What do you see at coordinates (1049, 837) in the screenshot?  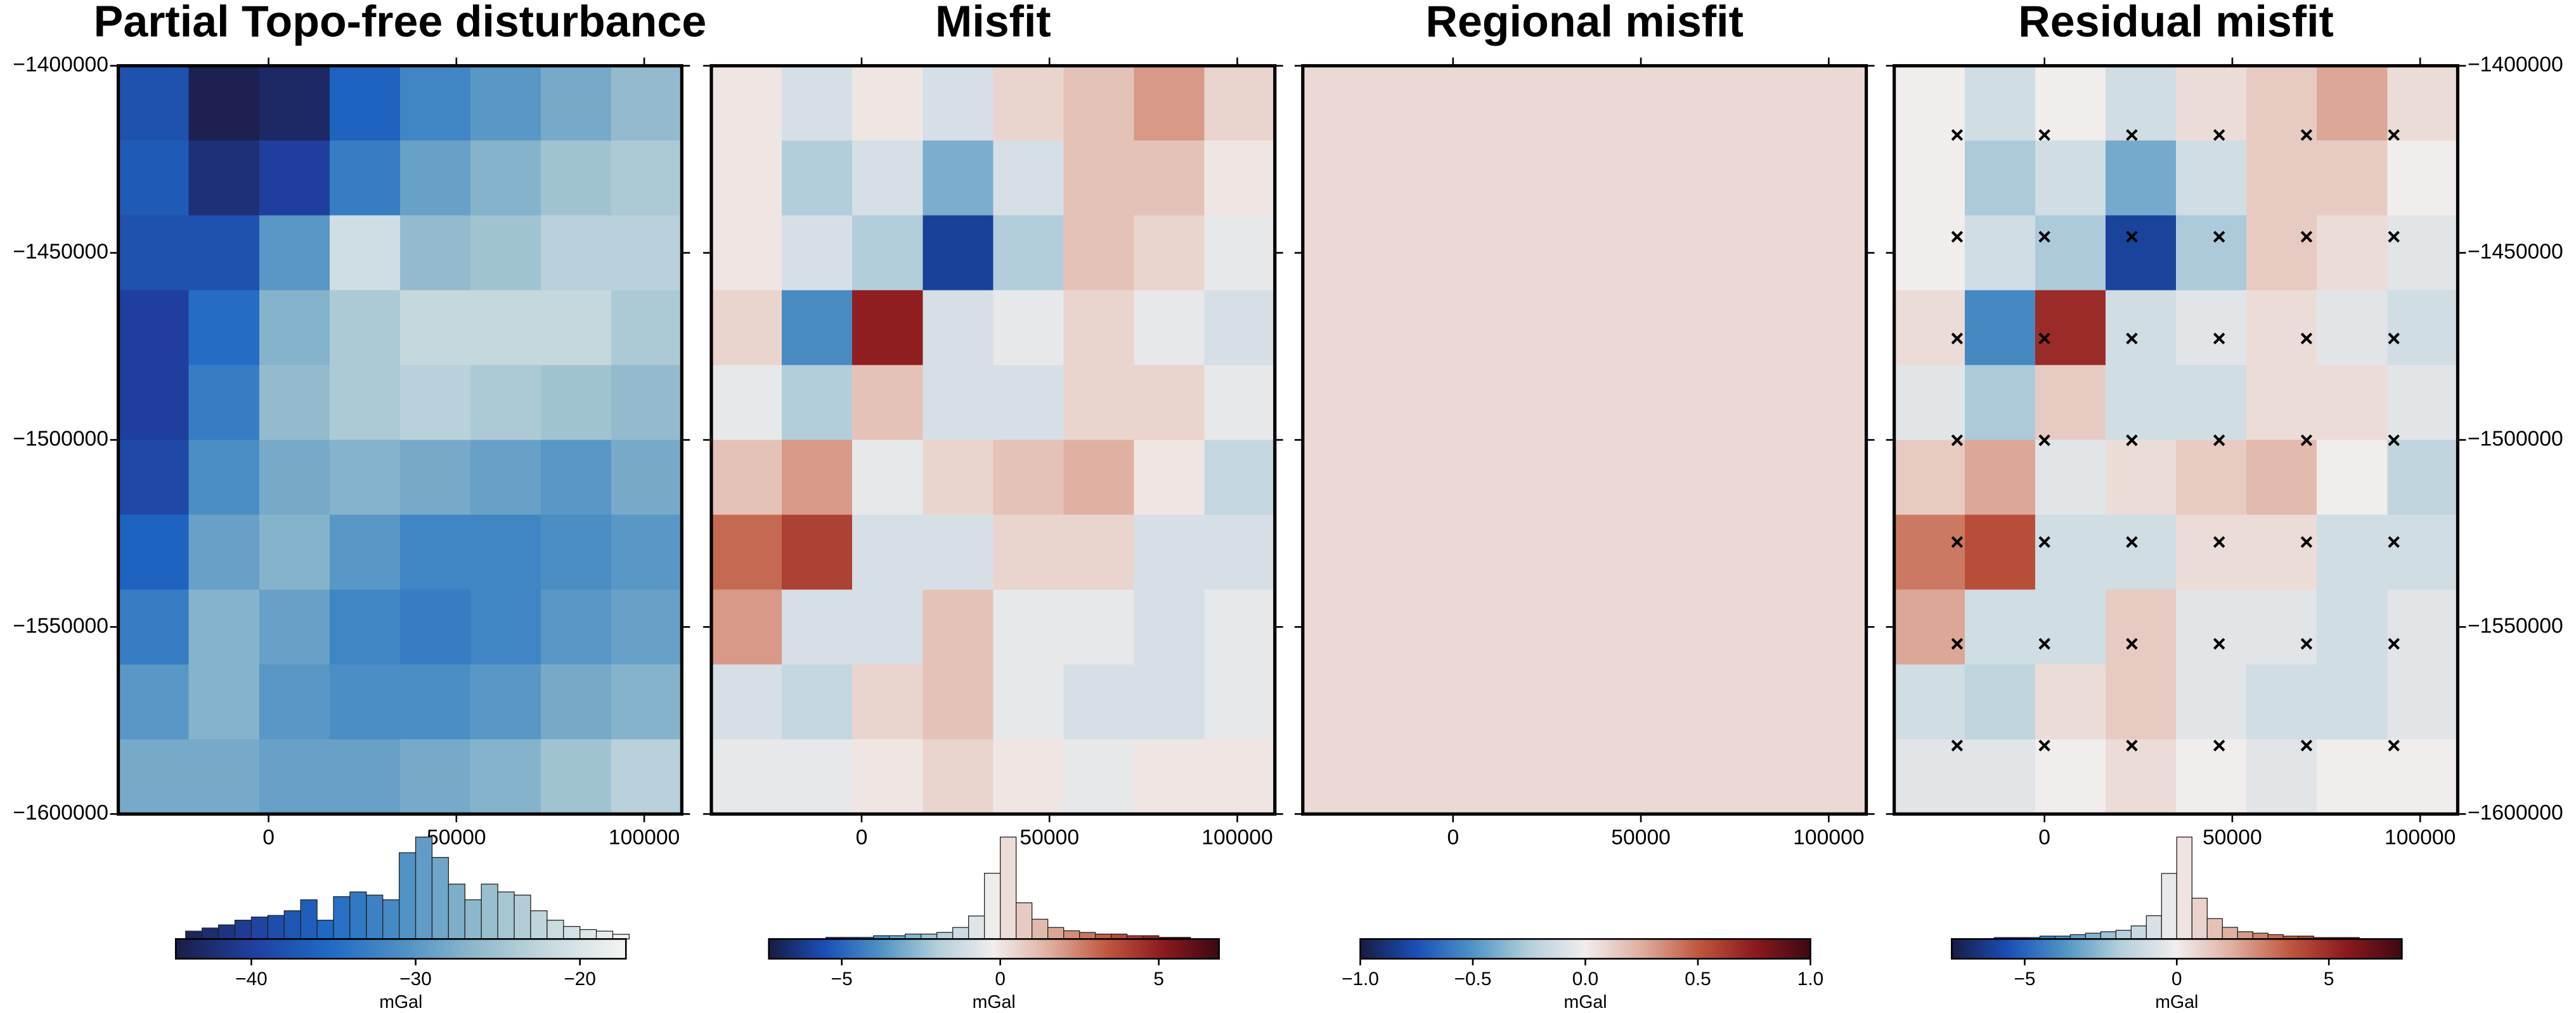 I see `x-tick-label: 50000` at bounding box center [1049, 837].